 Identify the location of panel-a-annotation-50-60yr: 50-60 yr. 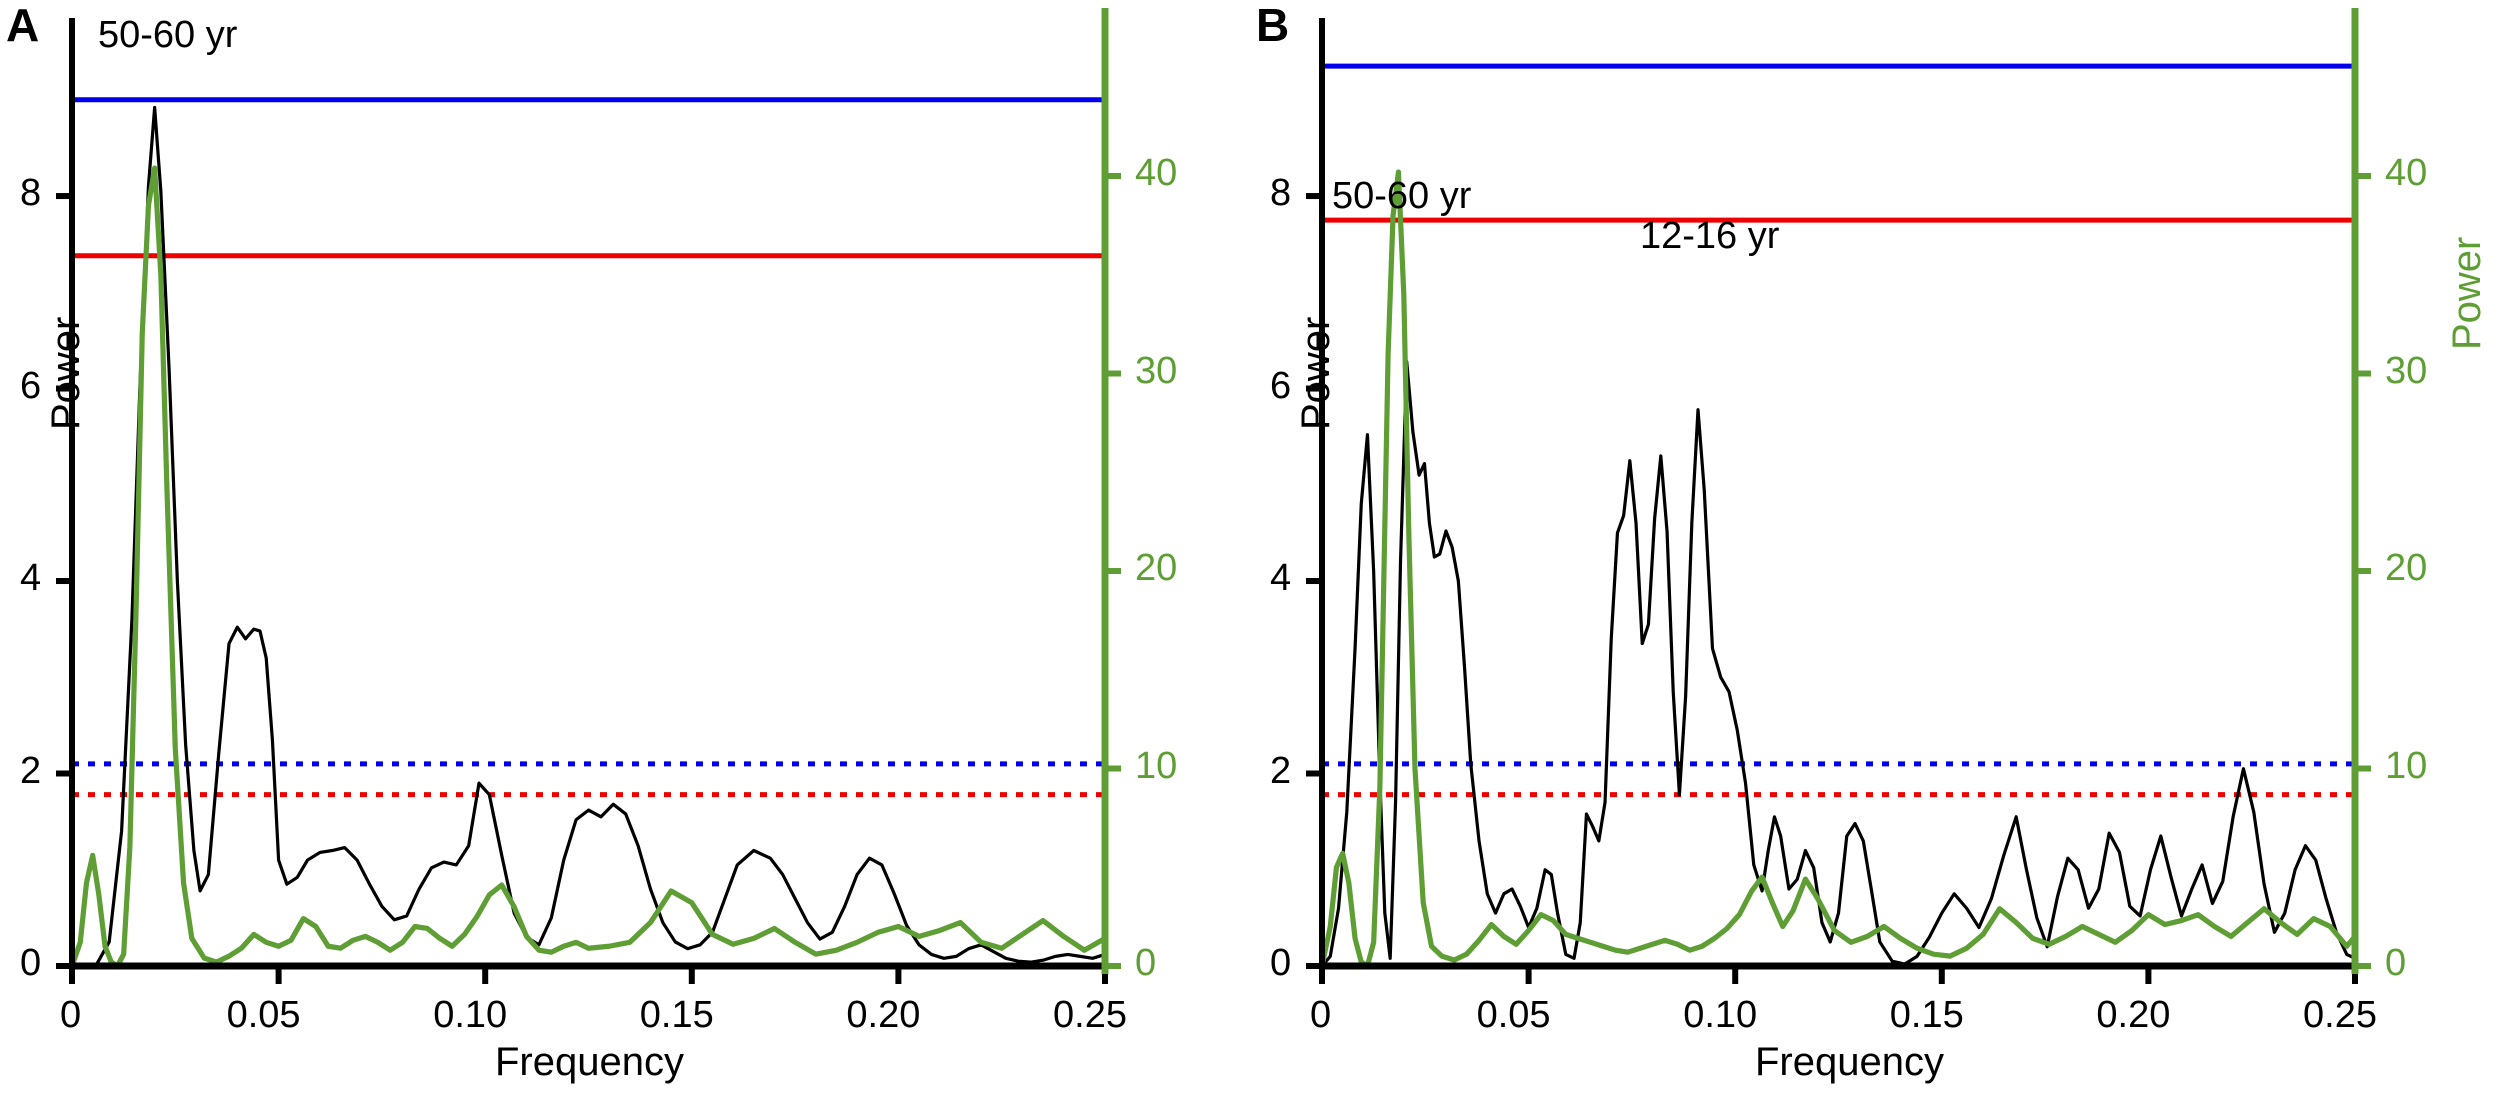
(168, 35).